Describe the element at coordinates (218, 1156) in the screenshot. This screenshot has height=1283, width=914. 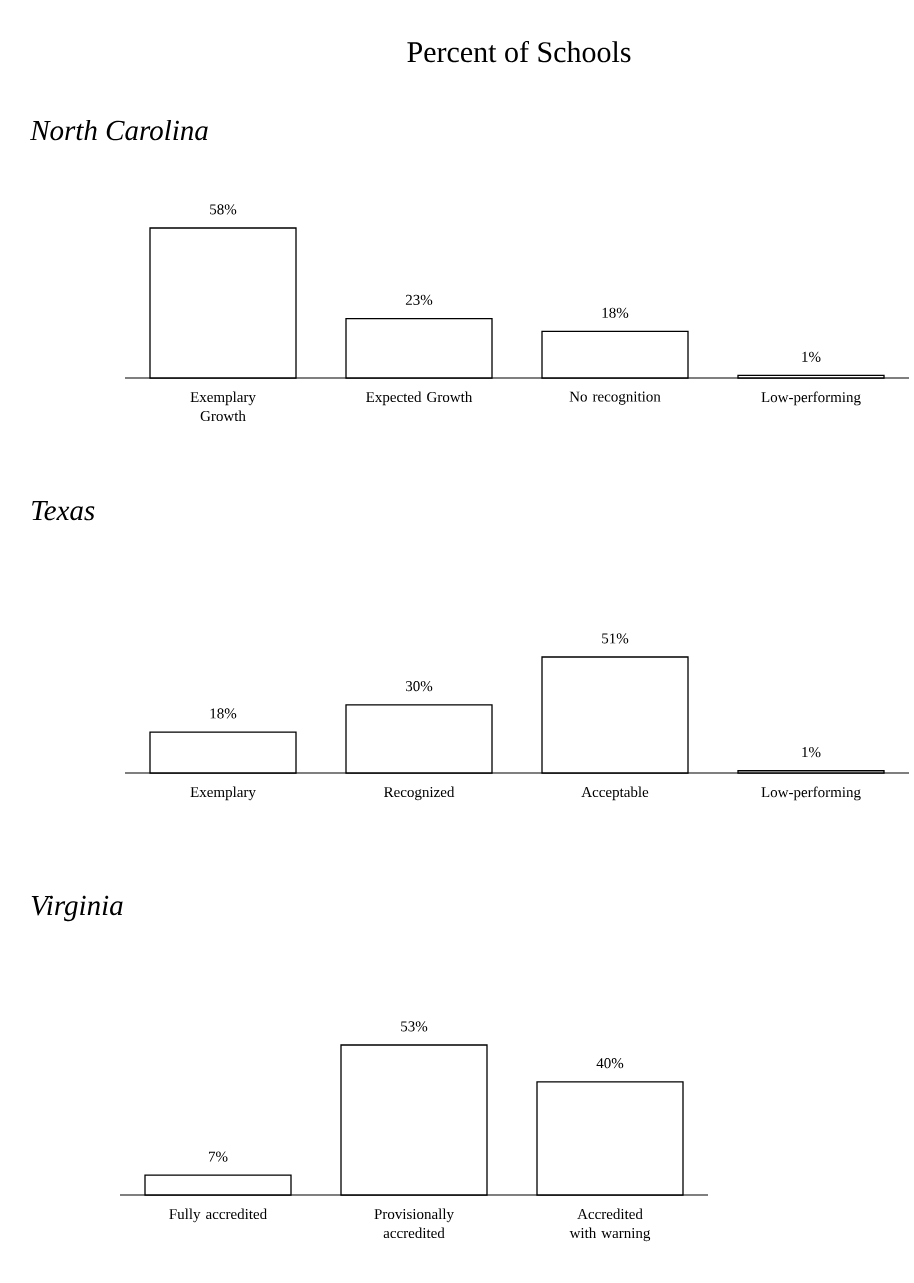
I see `data-label: 7%` at that location.